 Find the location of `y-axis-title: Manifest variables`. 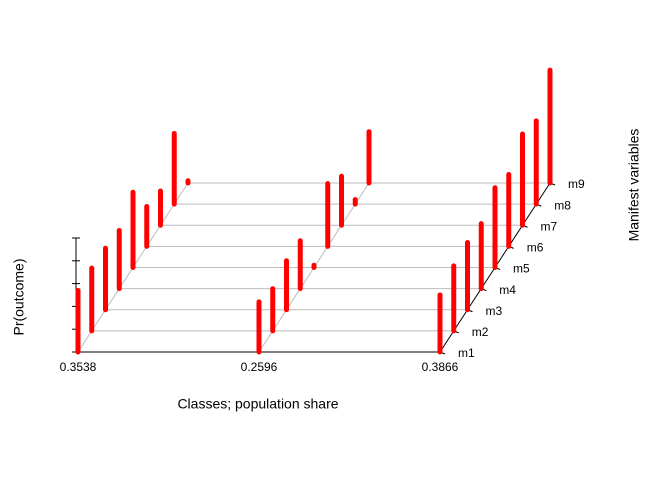

y-axis-title: Manifest variables is located at coordinates (634, 185).